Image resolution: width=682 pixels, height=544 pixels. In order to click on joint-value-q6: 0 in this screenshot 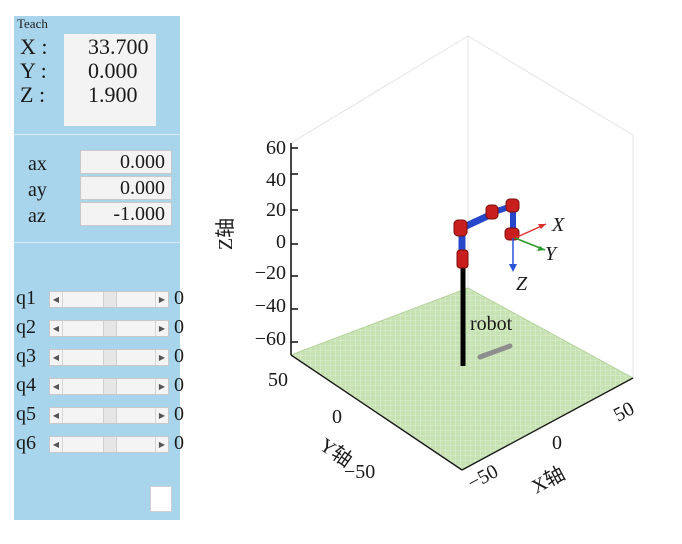, I will do `click(179, 443)`.